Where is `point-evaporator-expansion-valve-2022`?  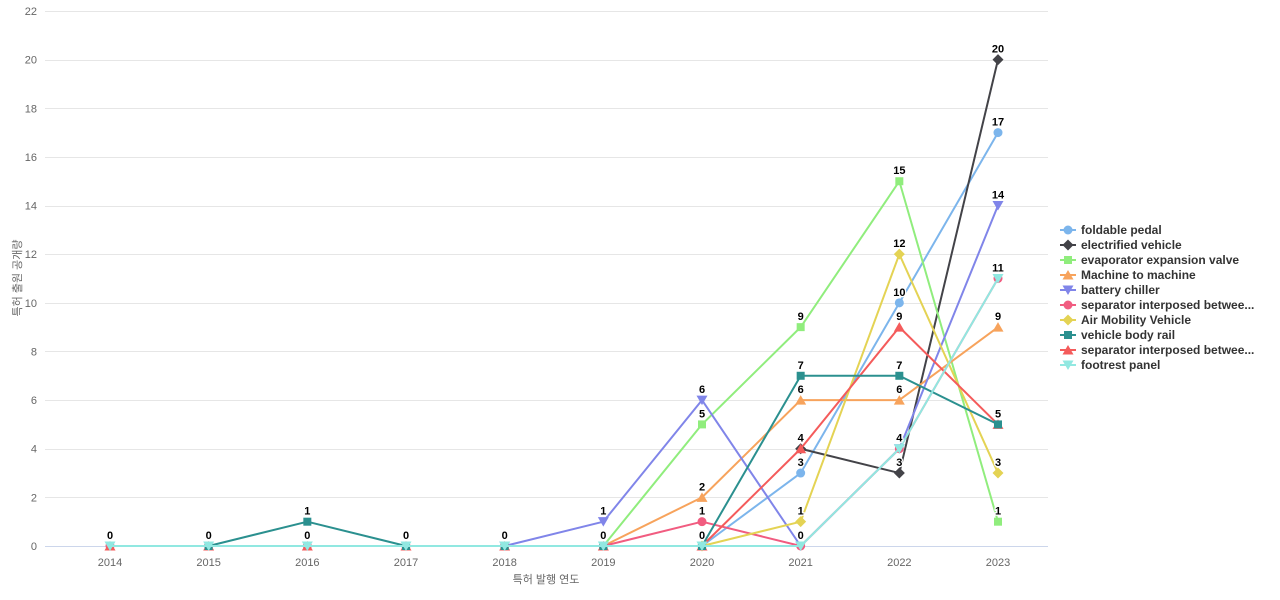
point-evaporator-expansion-valve-2022 is located at coordinates (899, 181).